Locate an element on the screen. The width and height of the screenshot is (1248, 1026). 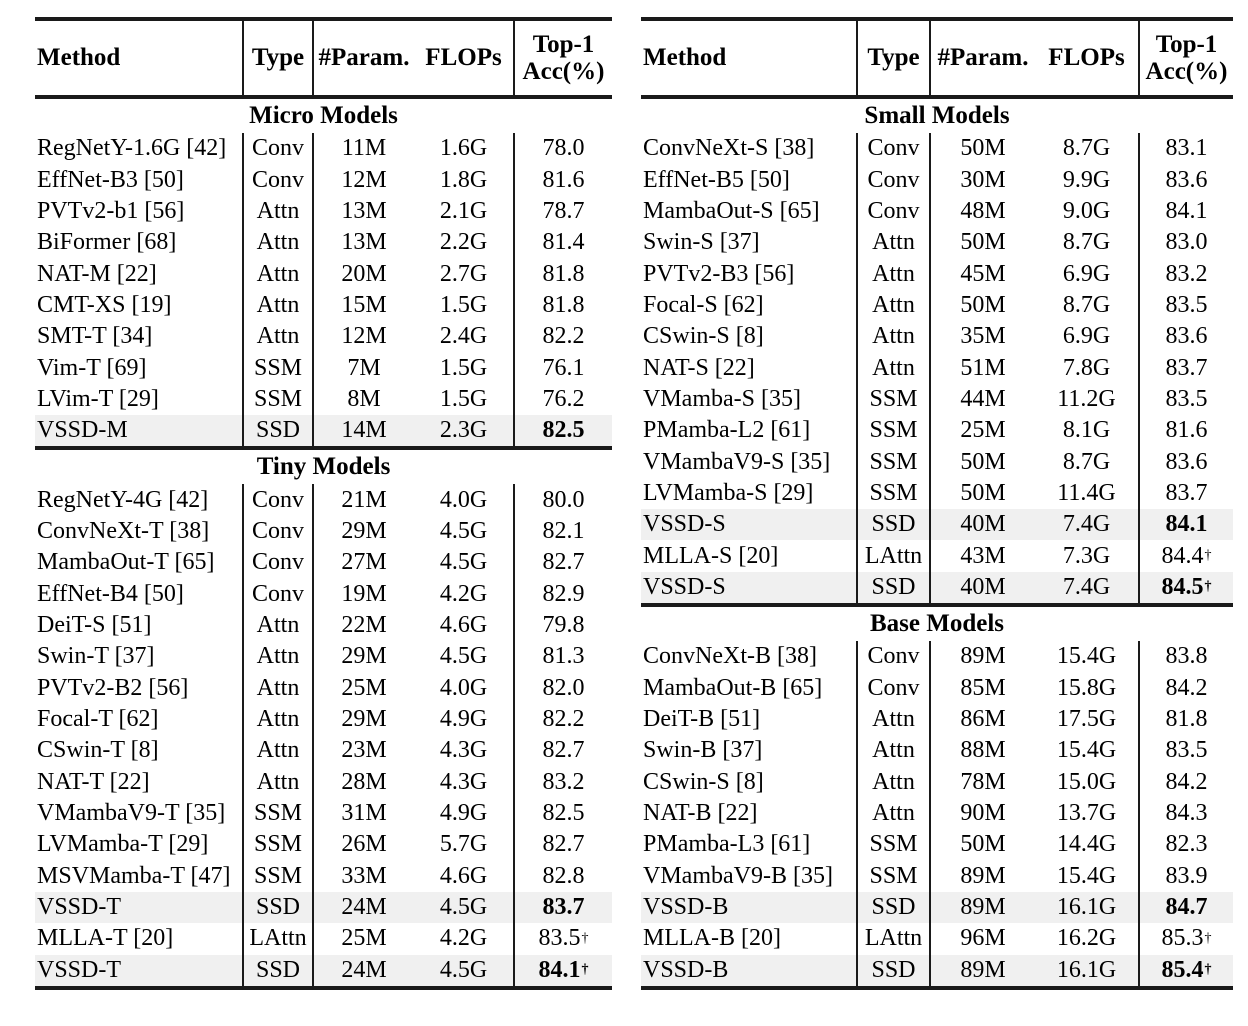
acc-cell: 83.5 is located at coordinates (1185, 305).